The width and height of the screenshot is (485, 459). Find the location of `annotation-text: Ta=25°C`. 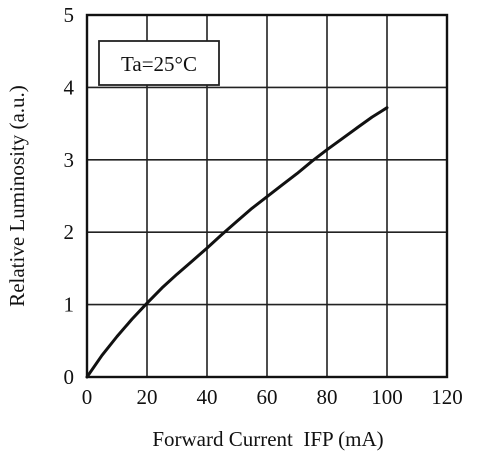

annotation-text: Ta=25°C is located at coordinates (159, 64).